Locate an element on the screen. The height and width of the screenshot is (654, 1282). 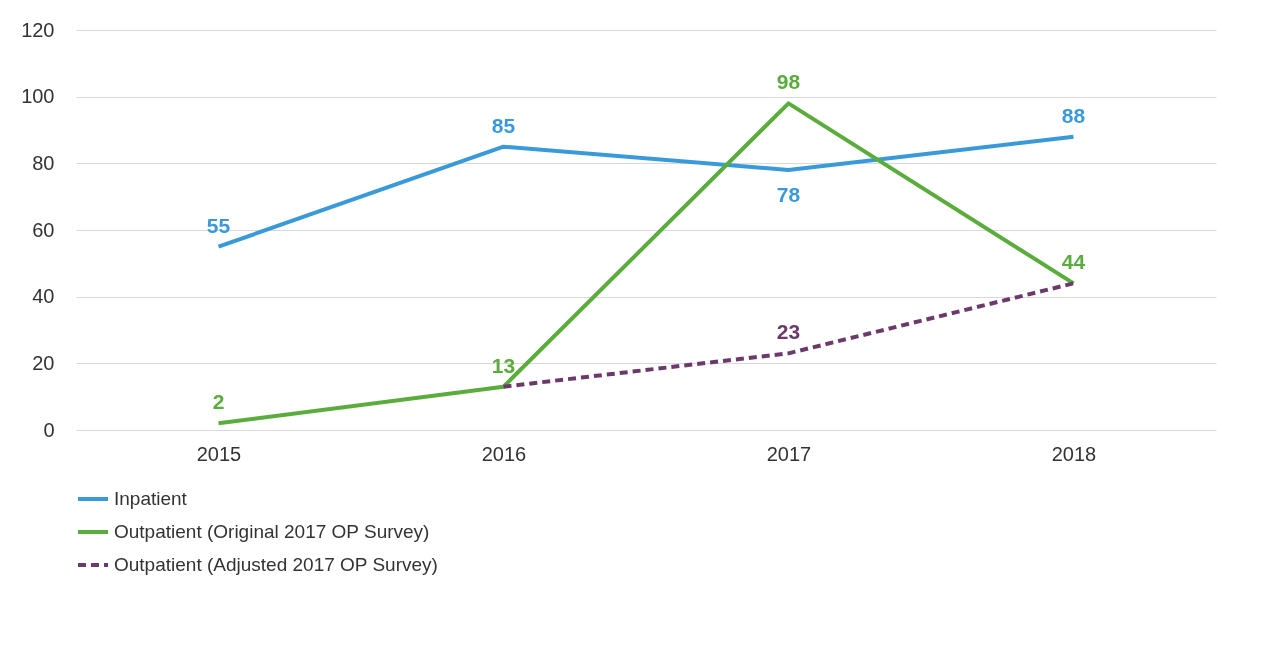
data-label: 13 is located at coordinates (503, 365).